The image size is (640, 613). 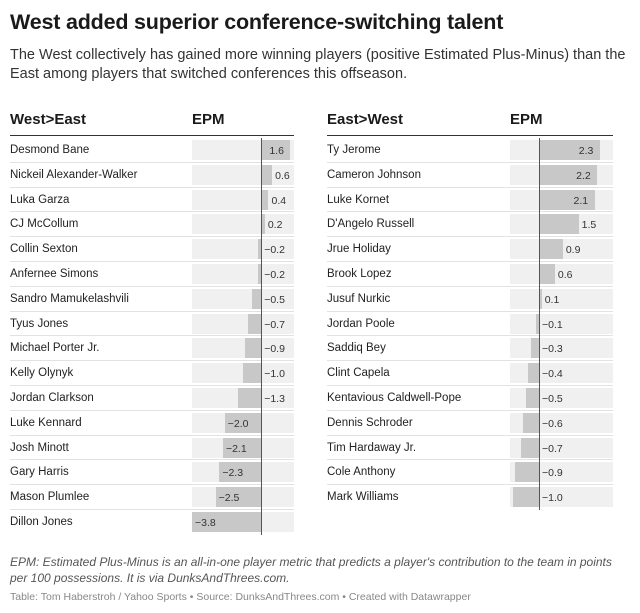 I want to click on west-epm-header: EPM, so click(x=208, y=119).